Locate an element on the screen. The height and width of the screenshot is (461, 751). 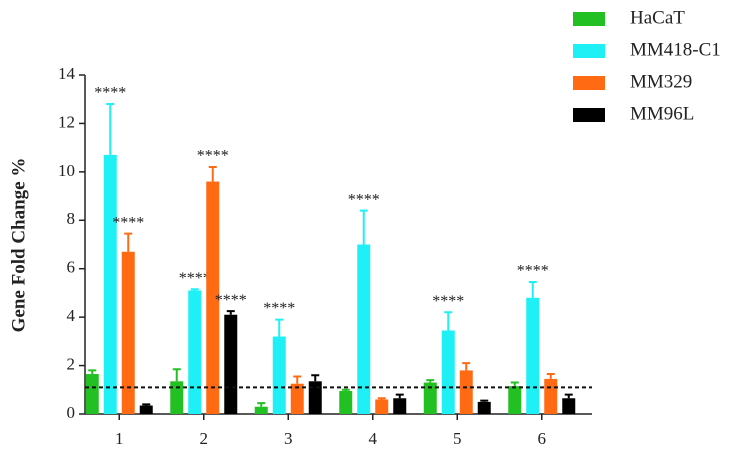
x-tick-label: 6 is located at coordinates (542, 438).